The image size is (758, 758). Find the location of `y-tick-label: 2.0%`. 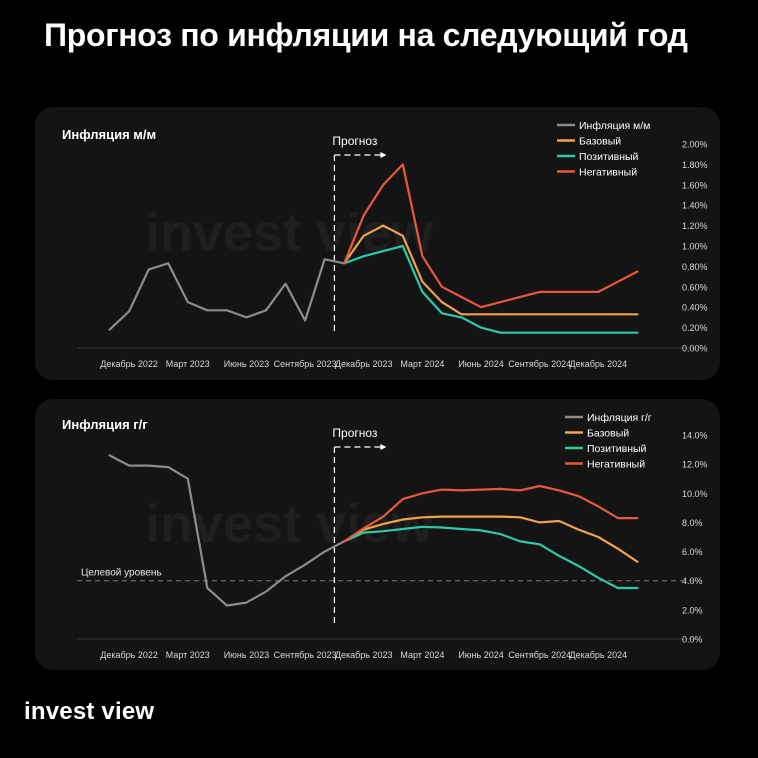

y-tick-label: 2.0% is located at coordinates (692, 610).